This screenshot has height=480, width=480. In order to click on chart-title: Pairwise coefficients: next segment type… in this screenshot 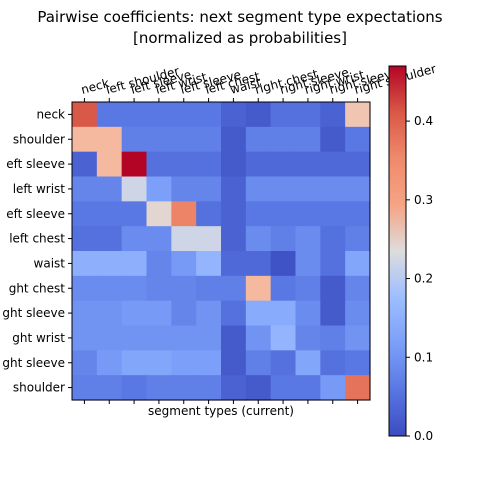, I will do `click(239, 17)`.